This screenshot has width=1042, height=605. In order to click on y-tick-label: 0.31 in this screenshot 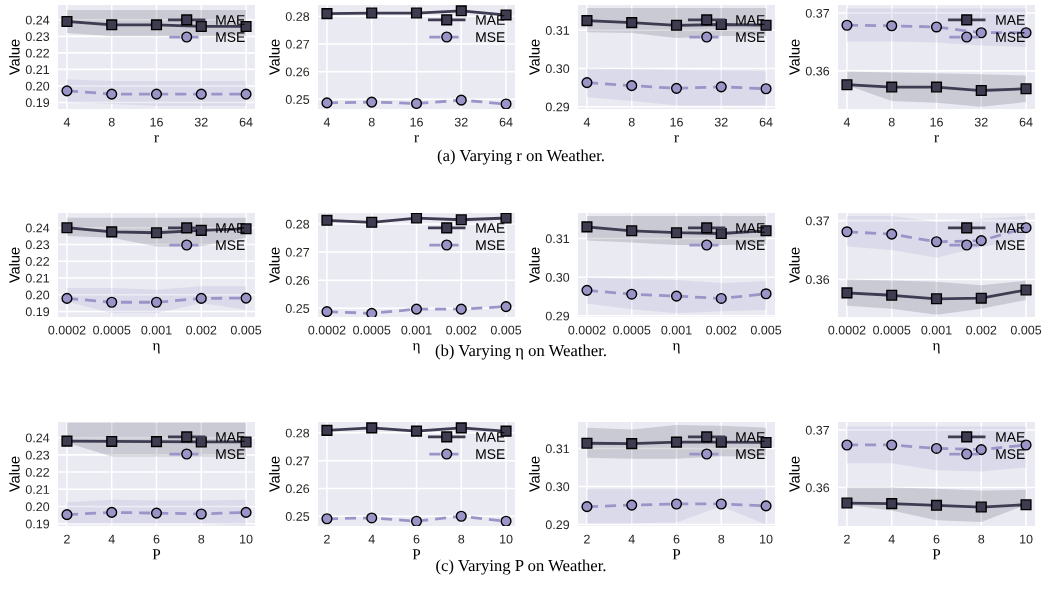, I will do `click(557, 30)`.